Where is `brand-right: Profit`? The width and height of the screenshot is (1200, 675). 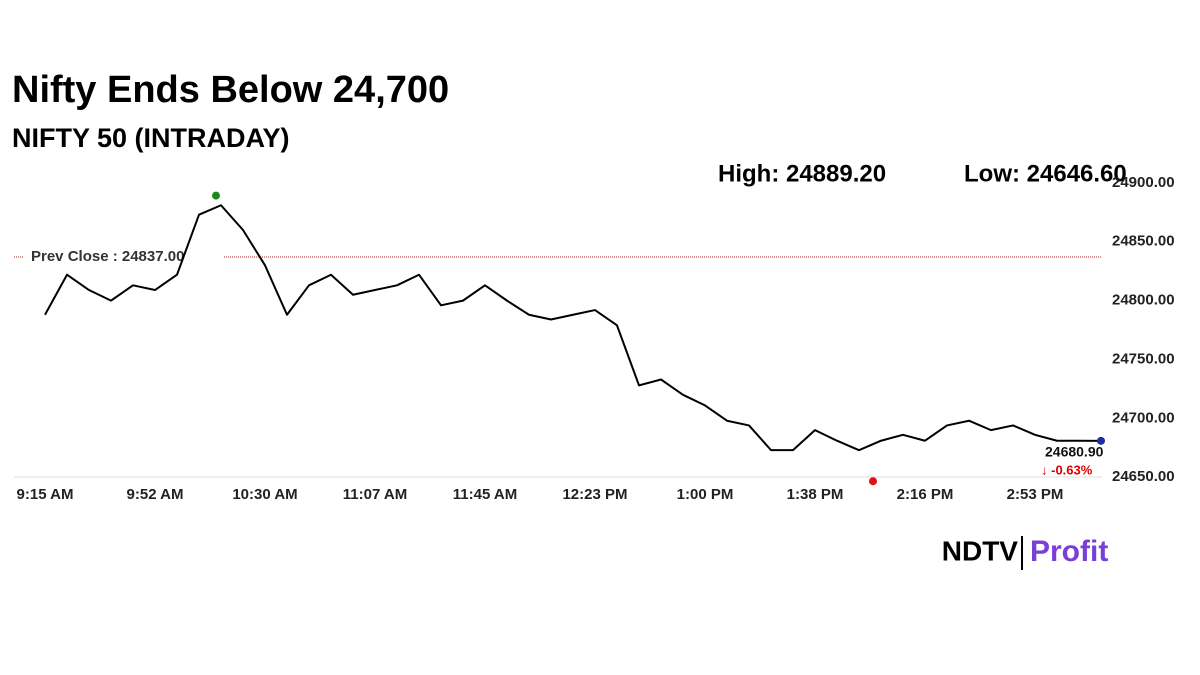
brand-right: Profit is located at coordinates (1069, 551).